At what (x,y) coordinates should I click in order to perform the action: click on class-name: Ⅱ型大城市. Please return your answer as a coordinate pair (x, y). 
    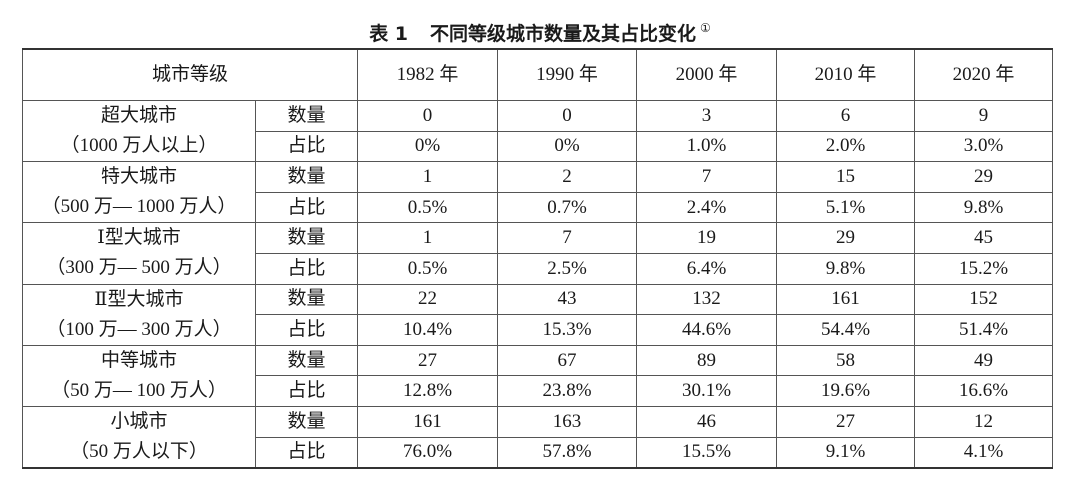
    Looking at the image, I should click on (139, 299).